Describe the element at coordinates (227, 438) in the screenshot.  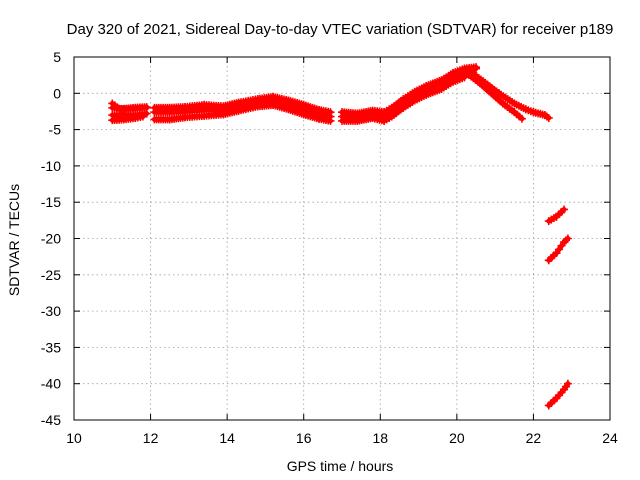
I see `x-tick-label: 14` at that location.